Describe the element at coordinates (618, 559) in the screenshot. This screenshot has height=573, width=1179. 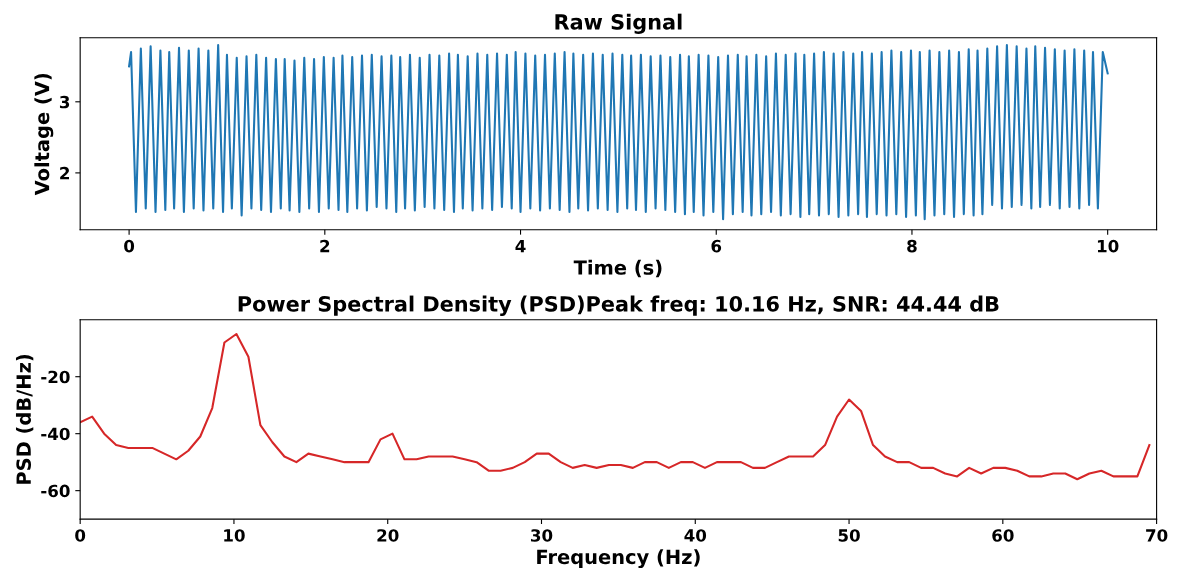
I see `x-axis-title: Frequency (Hz)` at that location.